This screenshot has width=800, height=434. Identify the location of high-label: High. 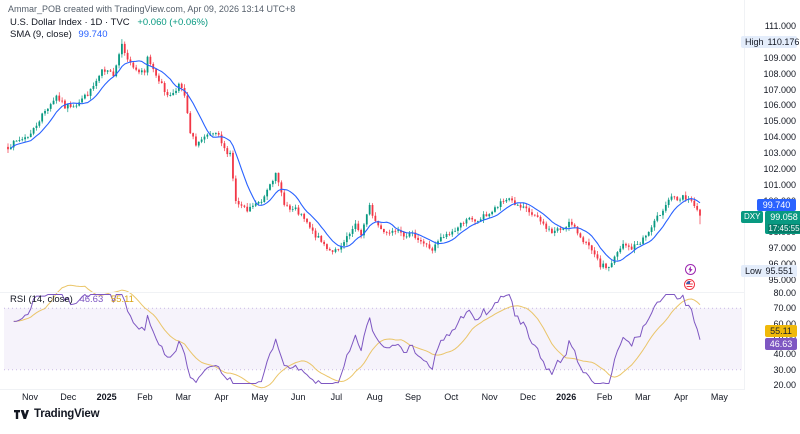
(754, 42).